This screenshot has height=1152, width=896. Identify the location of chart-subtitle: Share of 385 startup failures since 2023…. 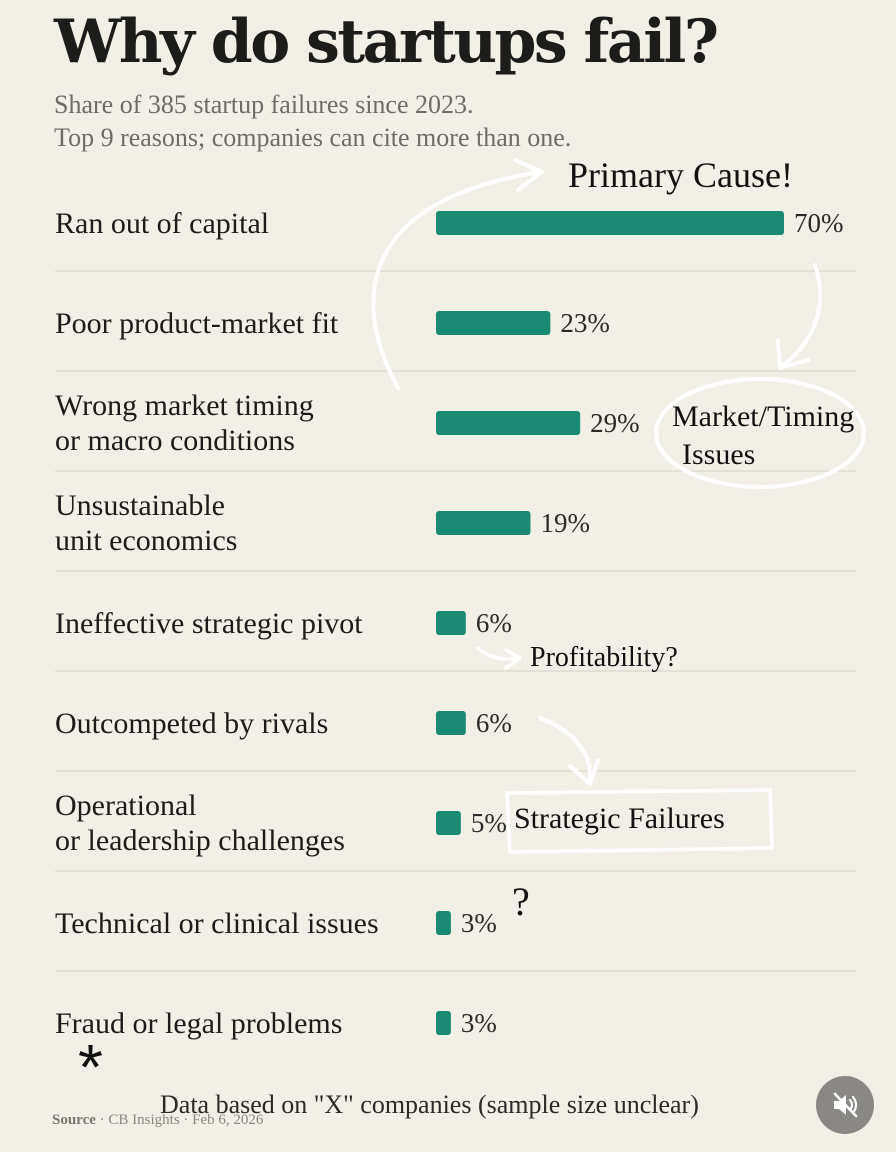
(312, 121).